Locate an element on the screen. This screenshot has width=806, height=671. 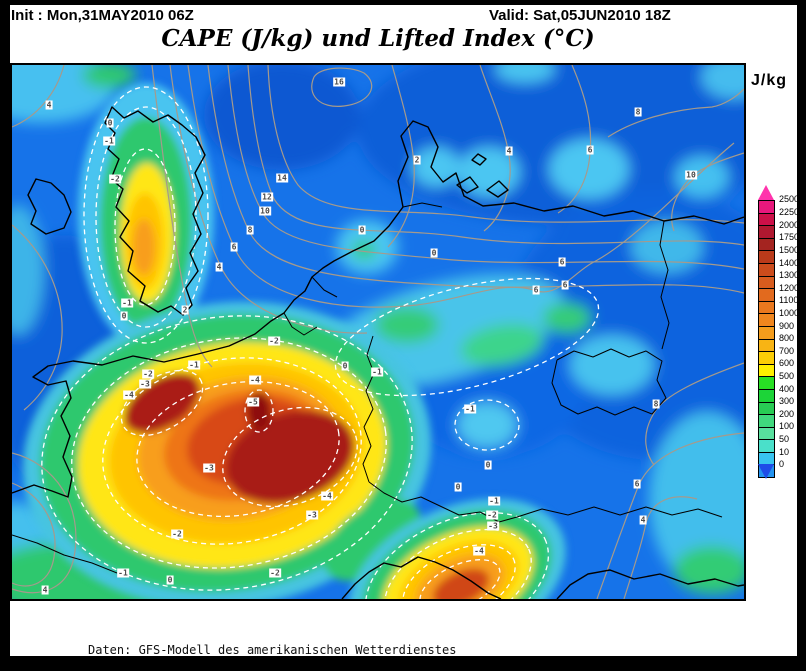
colorbar-tick-label: 700 is located at coordinates (787, 351).